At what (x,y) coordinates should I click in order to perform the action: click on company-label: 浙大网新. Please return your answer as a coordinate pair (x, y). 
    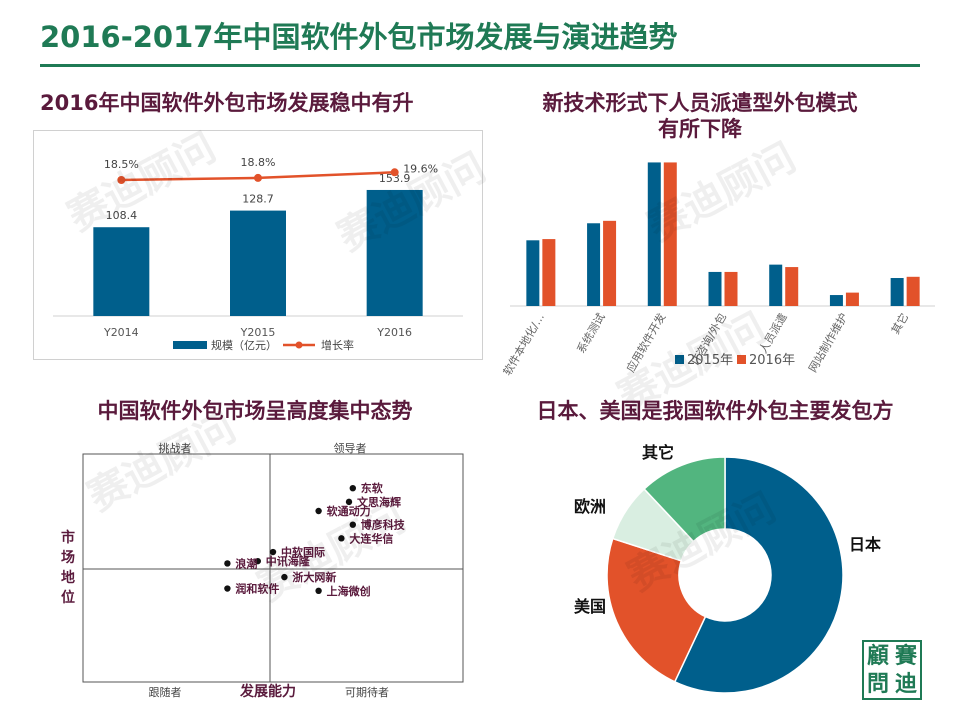
    Looking at the image, I should click on (314, 577).